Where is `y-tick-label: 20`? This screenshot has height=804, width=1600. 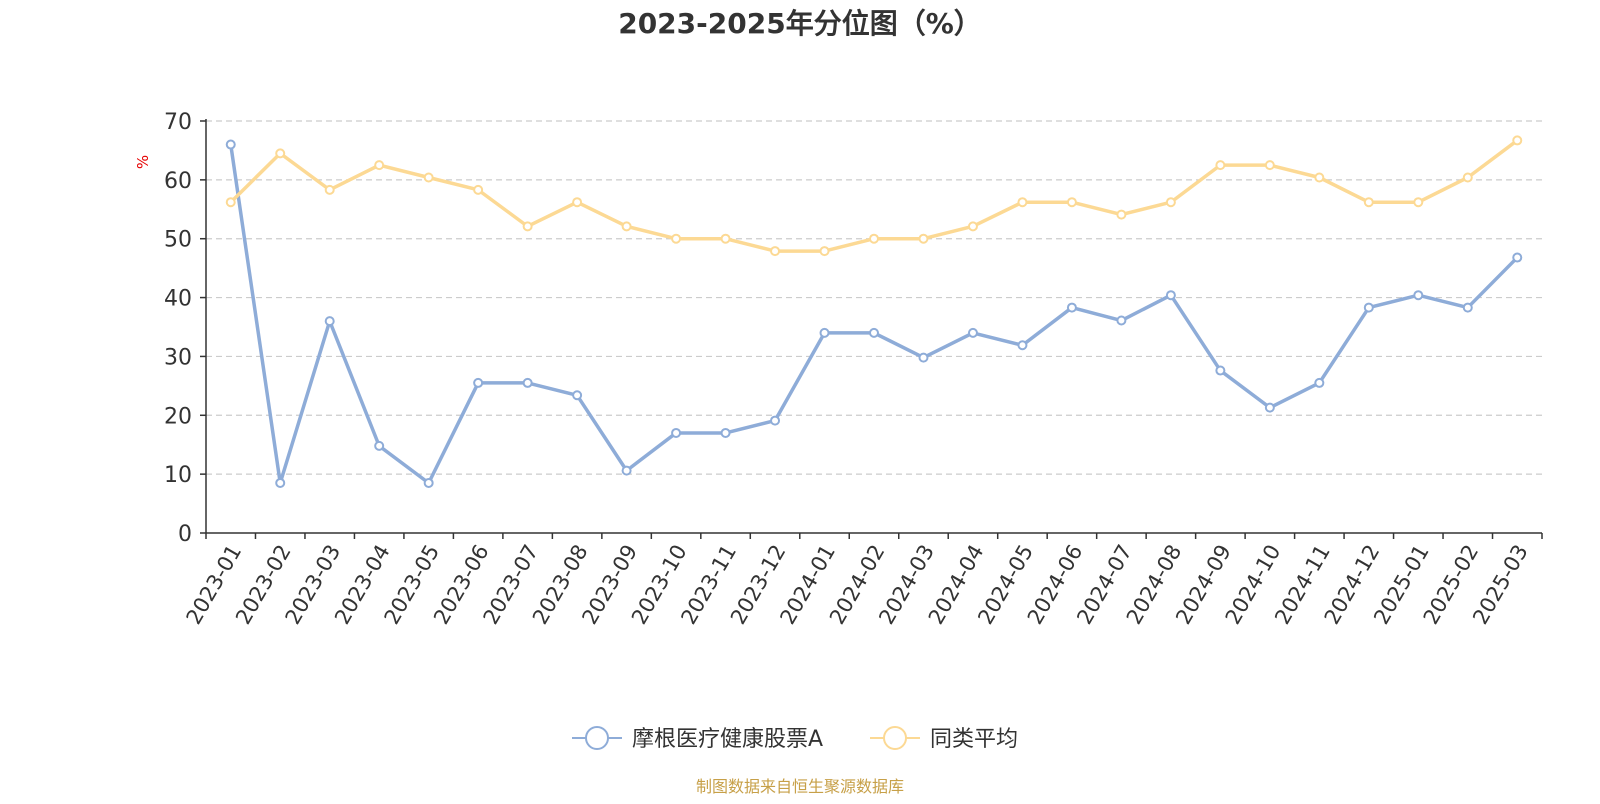
y-tick-label: 20 is located at coordinates (178, 416).